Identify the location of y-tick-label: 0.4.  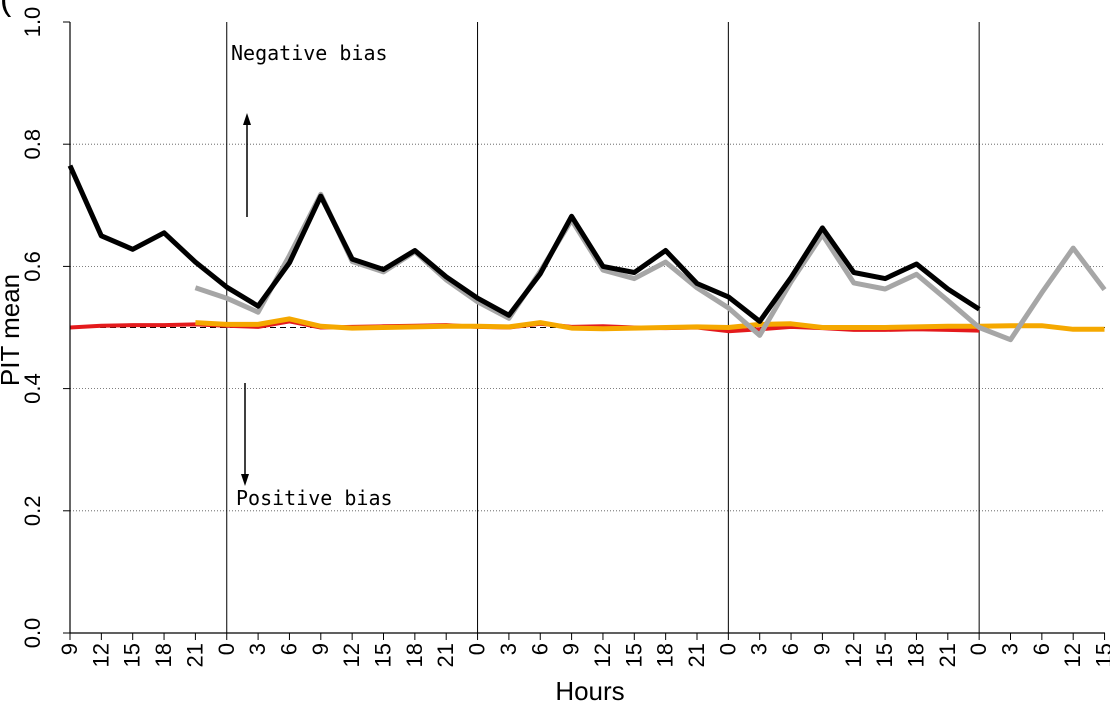
(32, 388).